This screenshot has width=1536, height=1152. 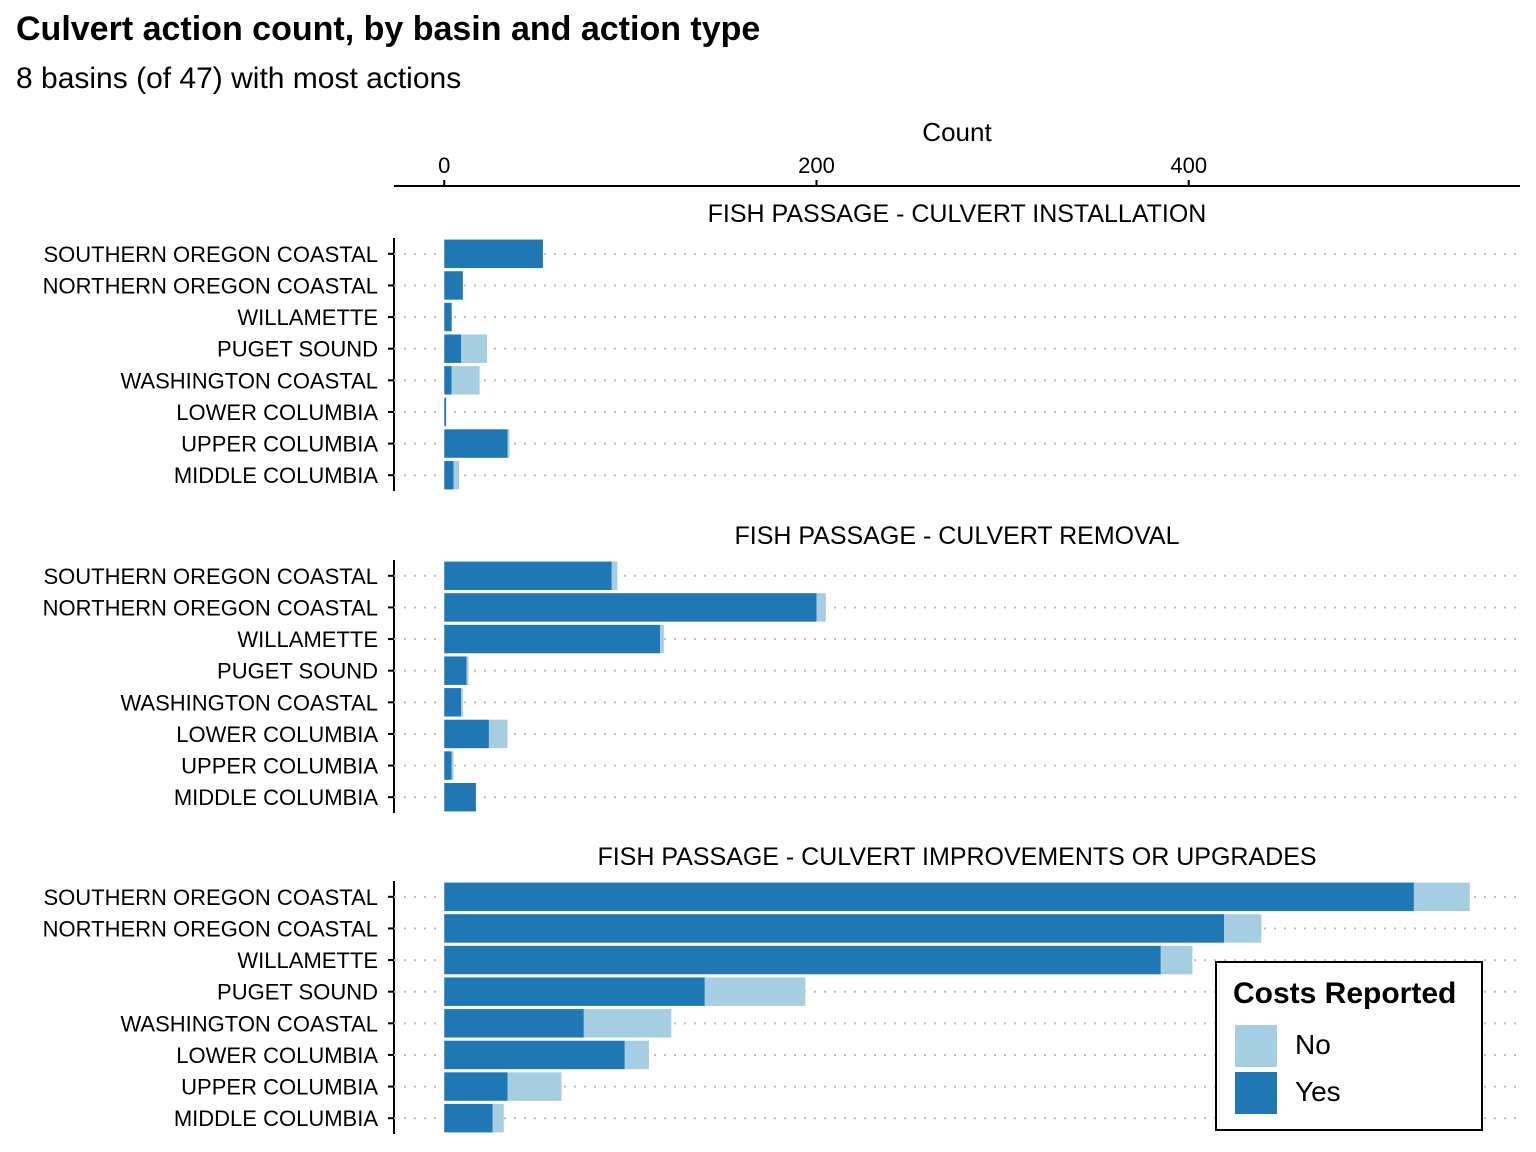 What do you see at coordinates (1349, 1046) in the screenshot?
I see `legend: Costs Reported No Yes` at bounding box center [1349, 1046].